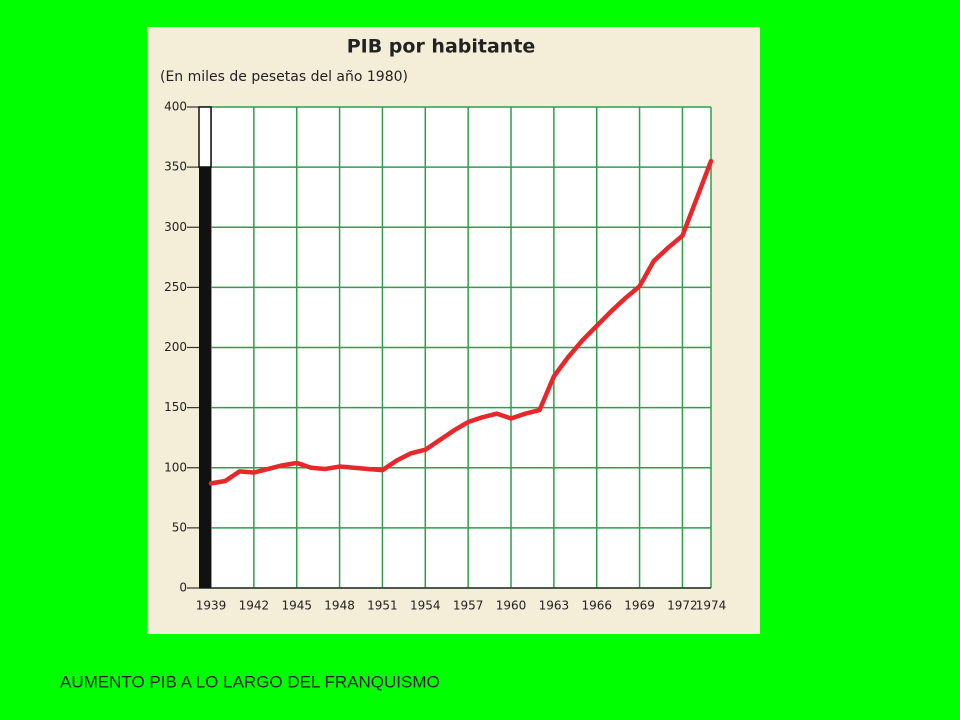  What do you see at coordinates (296, 606) in the screenshot?
I see `x-tick-label: 1945` at bounding box center [296, 606].